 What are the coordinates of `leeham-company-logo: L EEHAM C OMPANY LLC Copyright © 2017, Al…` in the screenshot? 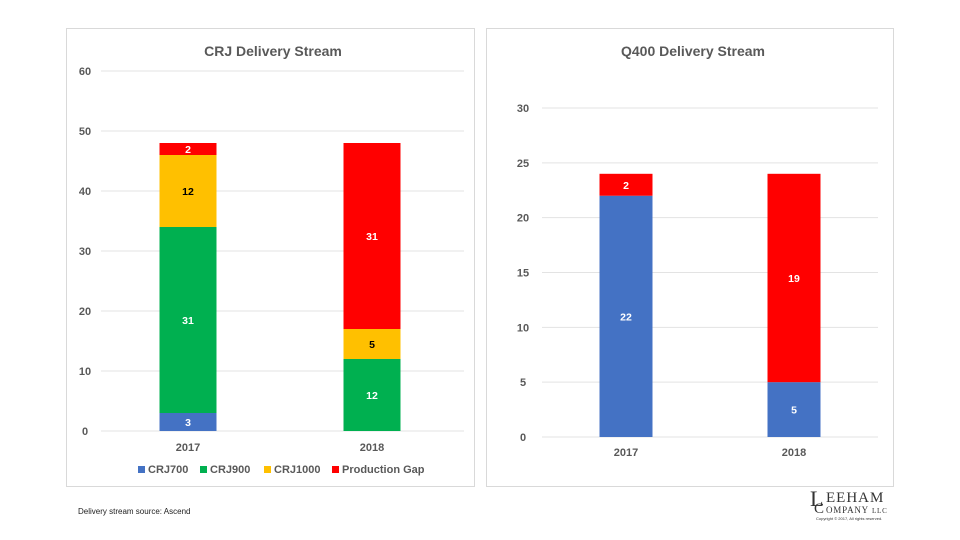 It's located at (853, 506).